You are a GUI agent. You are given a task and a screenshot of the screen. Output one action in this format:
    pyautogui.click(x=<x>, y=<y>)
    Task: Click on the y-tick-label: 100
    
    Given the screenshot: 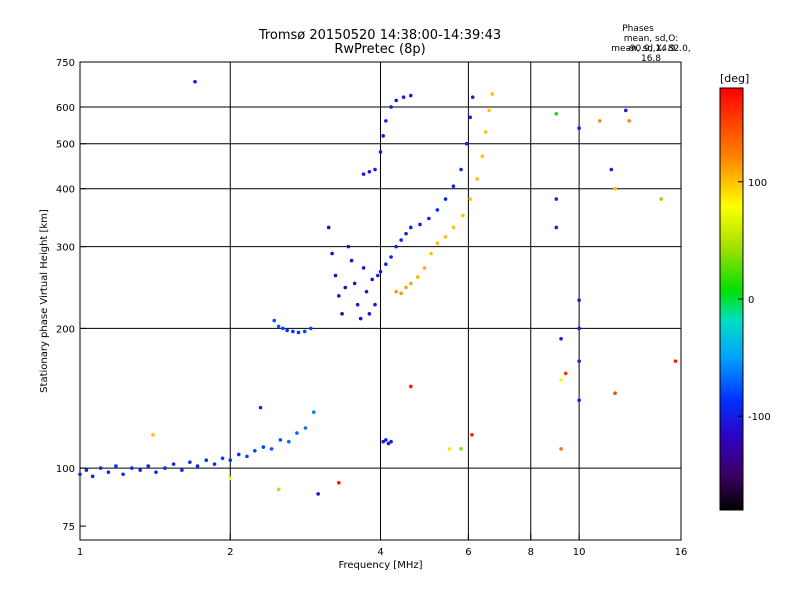 What is the action you would take?
    pyautogui.click(x=65, y=469)
    